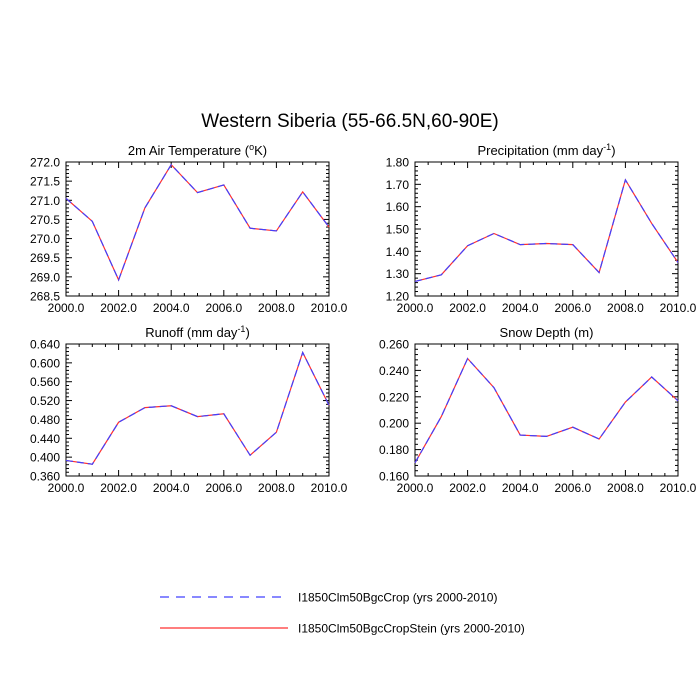 The image size is (700, 700). I want to click on y-tick-label: 1.80, so click(398, 163).